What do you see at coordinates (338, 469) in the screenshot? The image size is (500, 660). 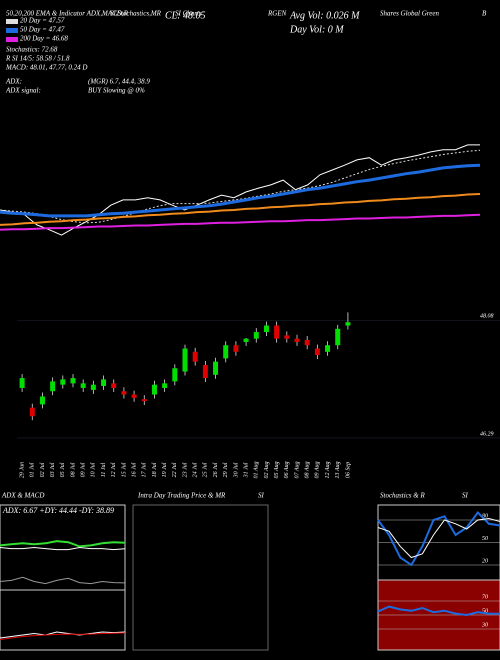 I see `x-tick-label: 13 Aug` at bounding box center [338, 469].